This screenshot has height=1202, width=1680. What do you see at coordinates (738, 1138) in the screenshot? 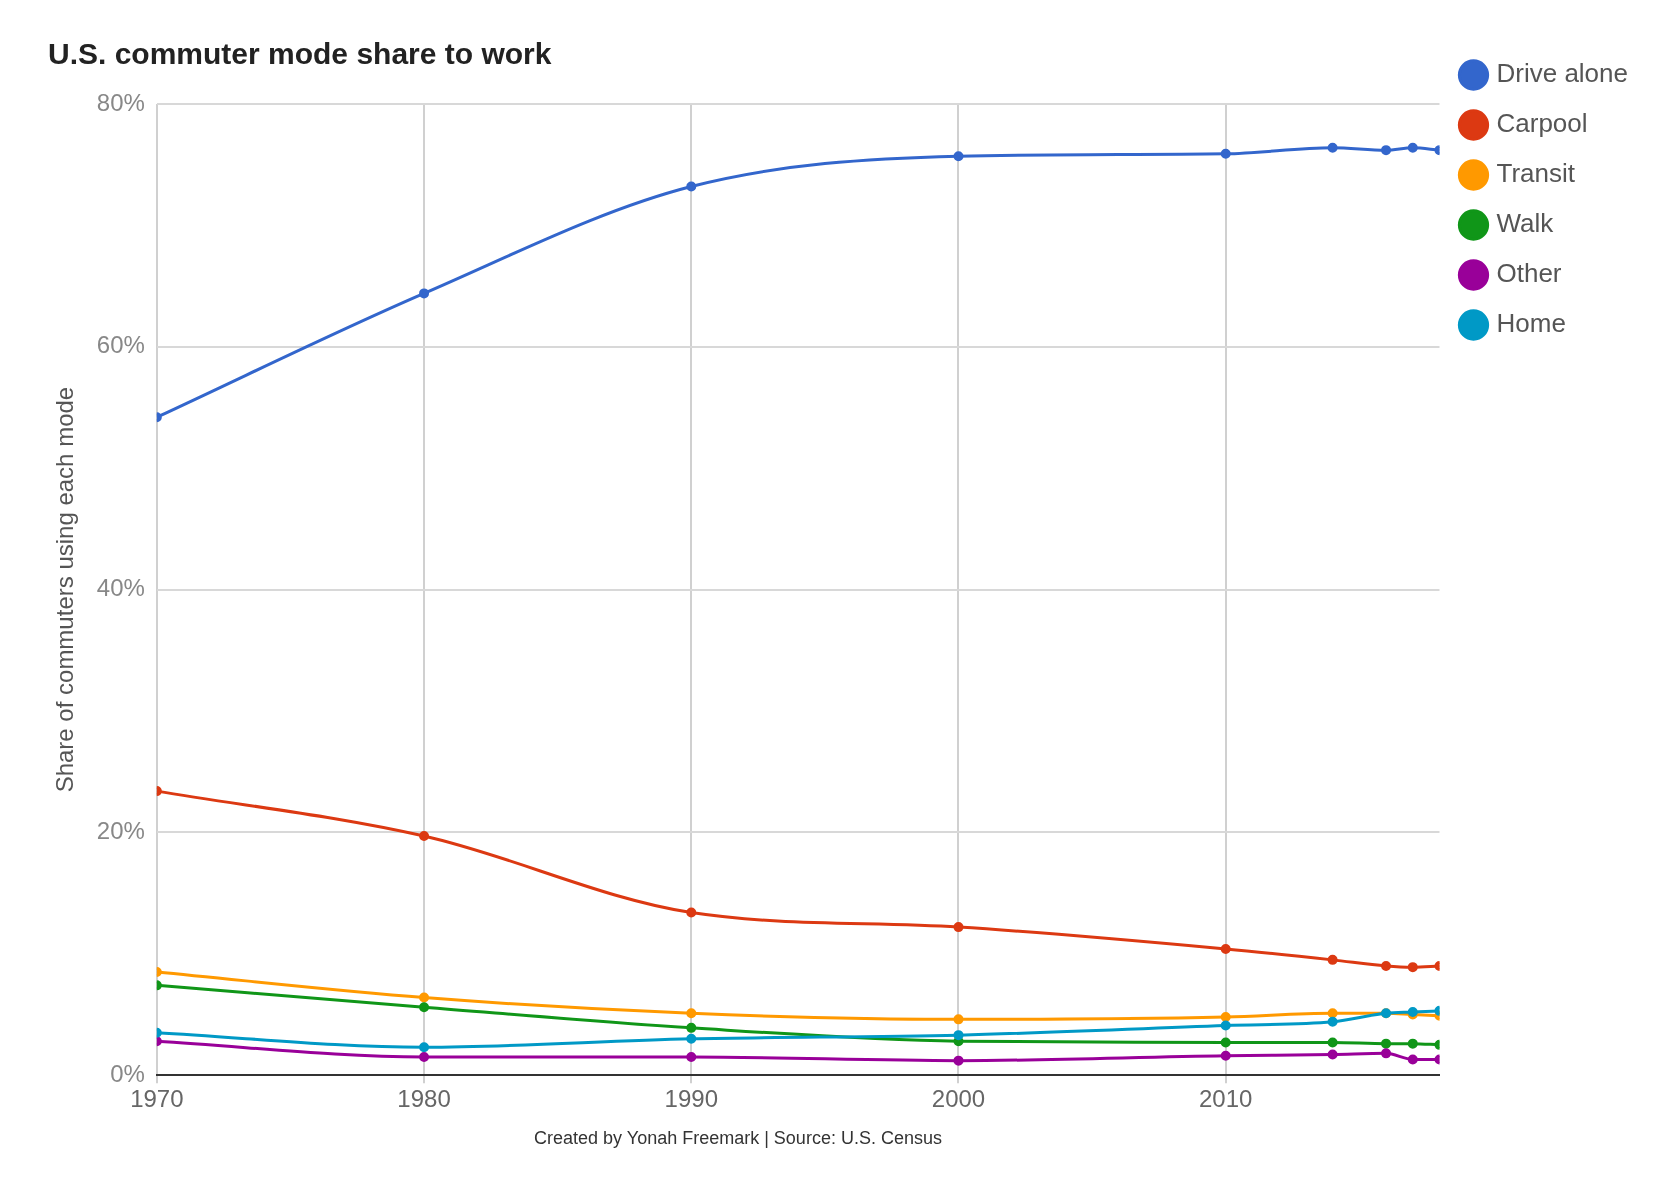
I see `text: Created by Yonah Freemark | Source: U.S. Census` at bounding box center [738, 1138].